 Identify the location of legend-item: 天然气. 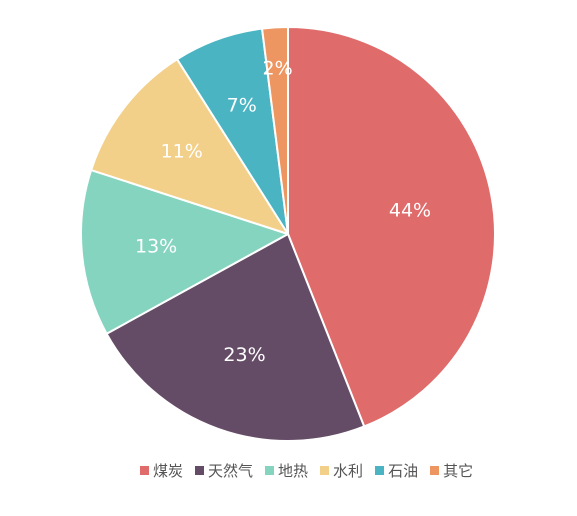
(224, 470).